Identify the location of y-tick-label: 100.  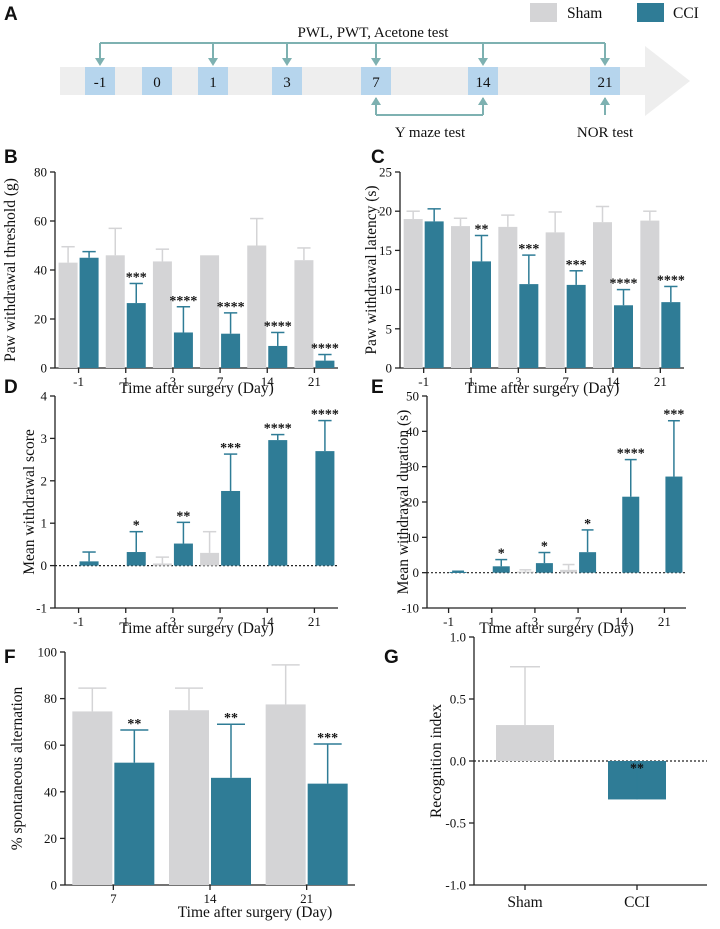
(48, 652).